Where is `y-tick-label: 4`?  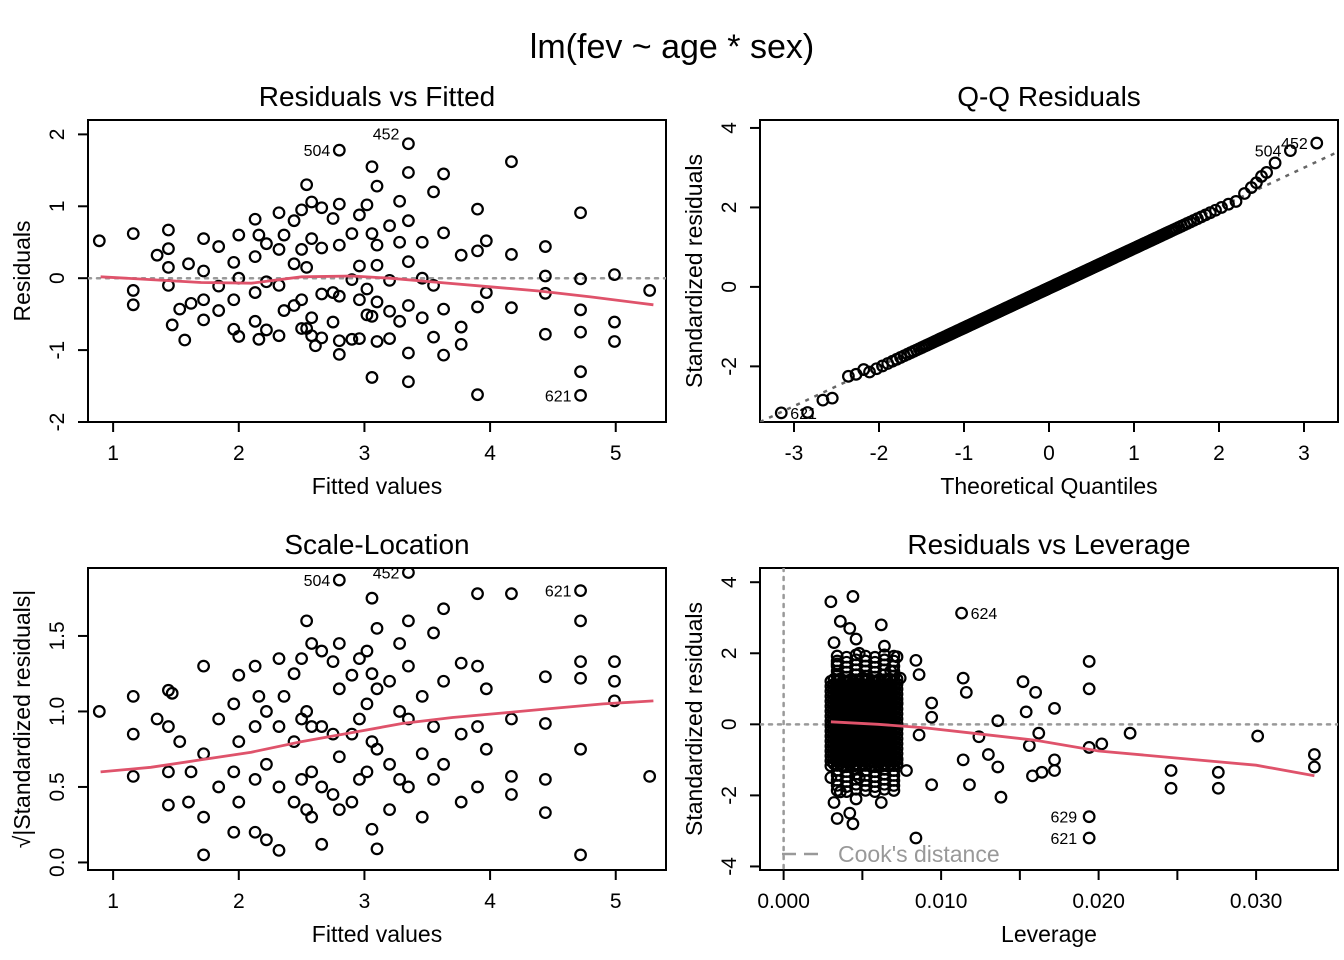 y-tick-label: 4 is located at coordinates (729, 582).